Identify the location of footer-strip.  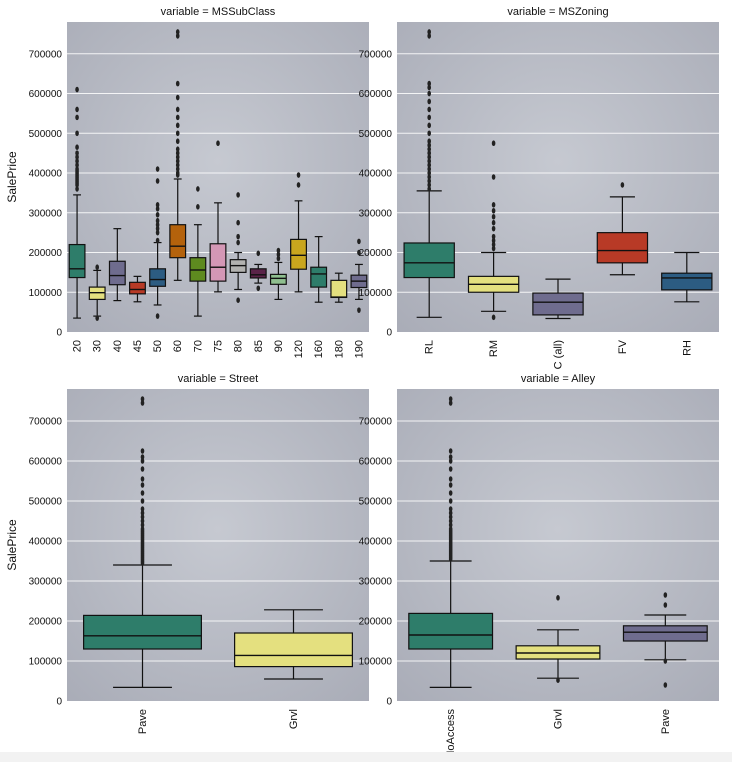
(366, 757).